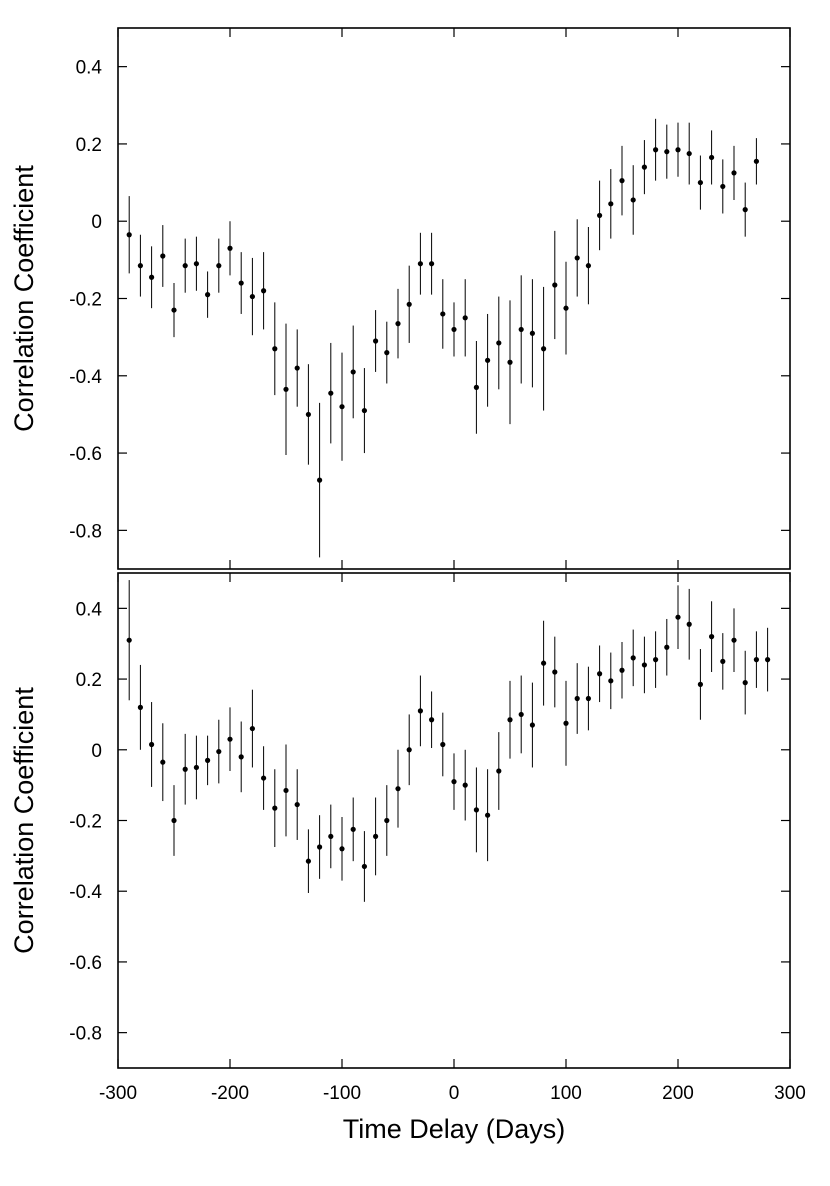 The width and height of the screenshot is (830, 1186). I want to click on y-tick-label: -0.2, so click(85, 300).